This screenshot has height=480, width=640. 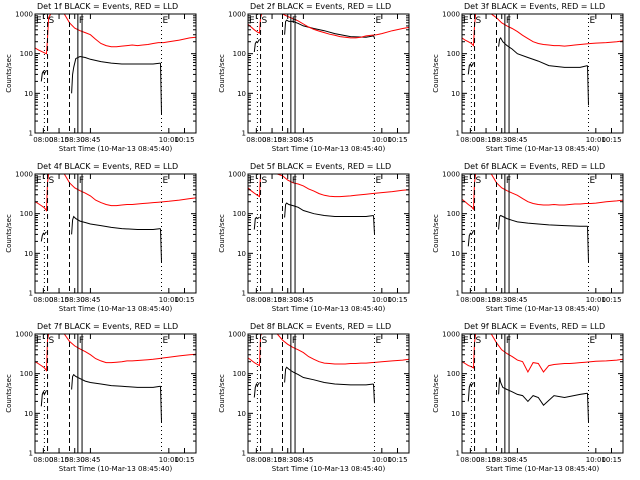 What do you see at coordinates (534, 166) in the screenshot?
I see `chart-title: Det 6f BLACK = Events, RED = LLD` at bounding box center [534, 166].